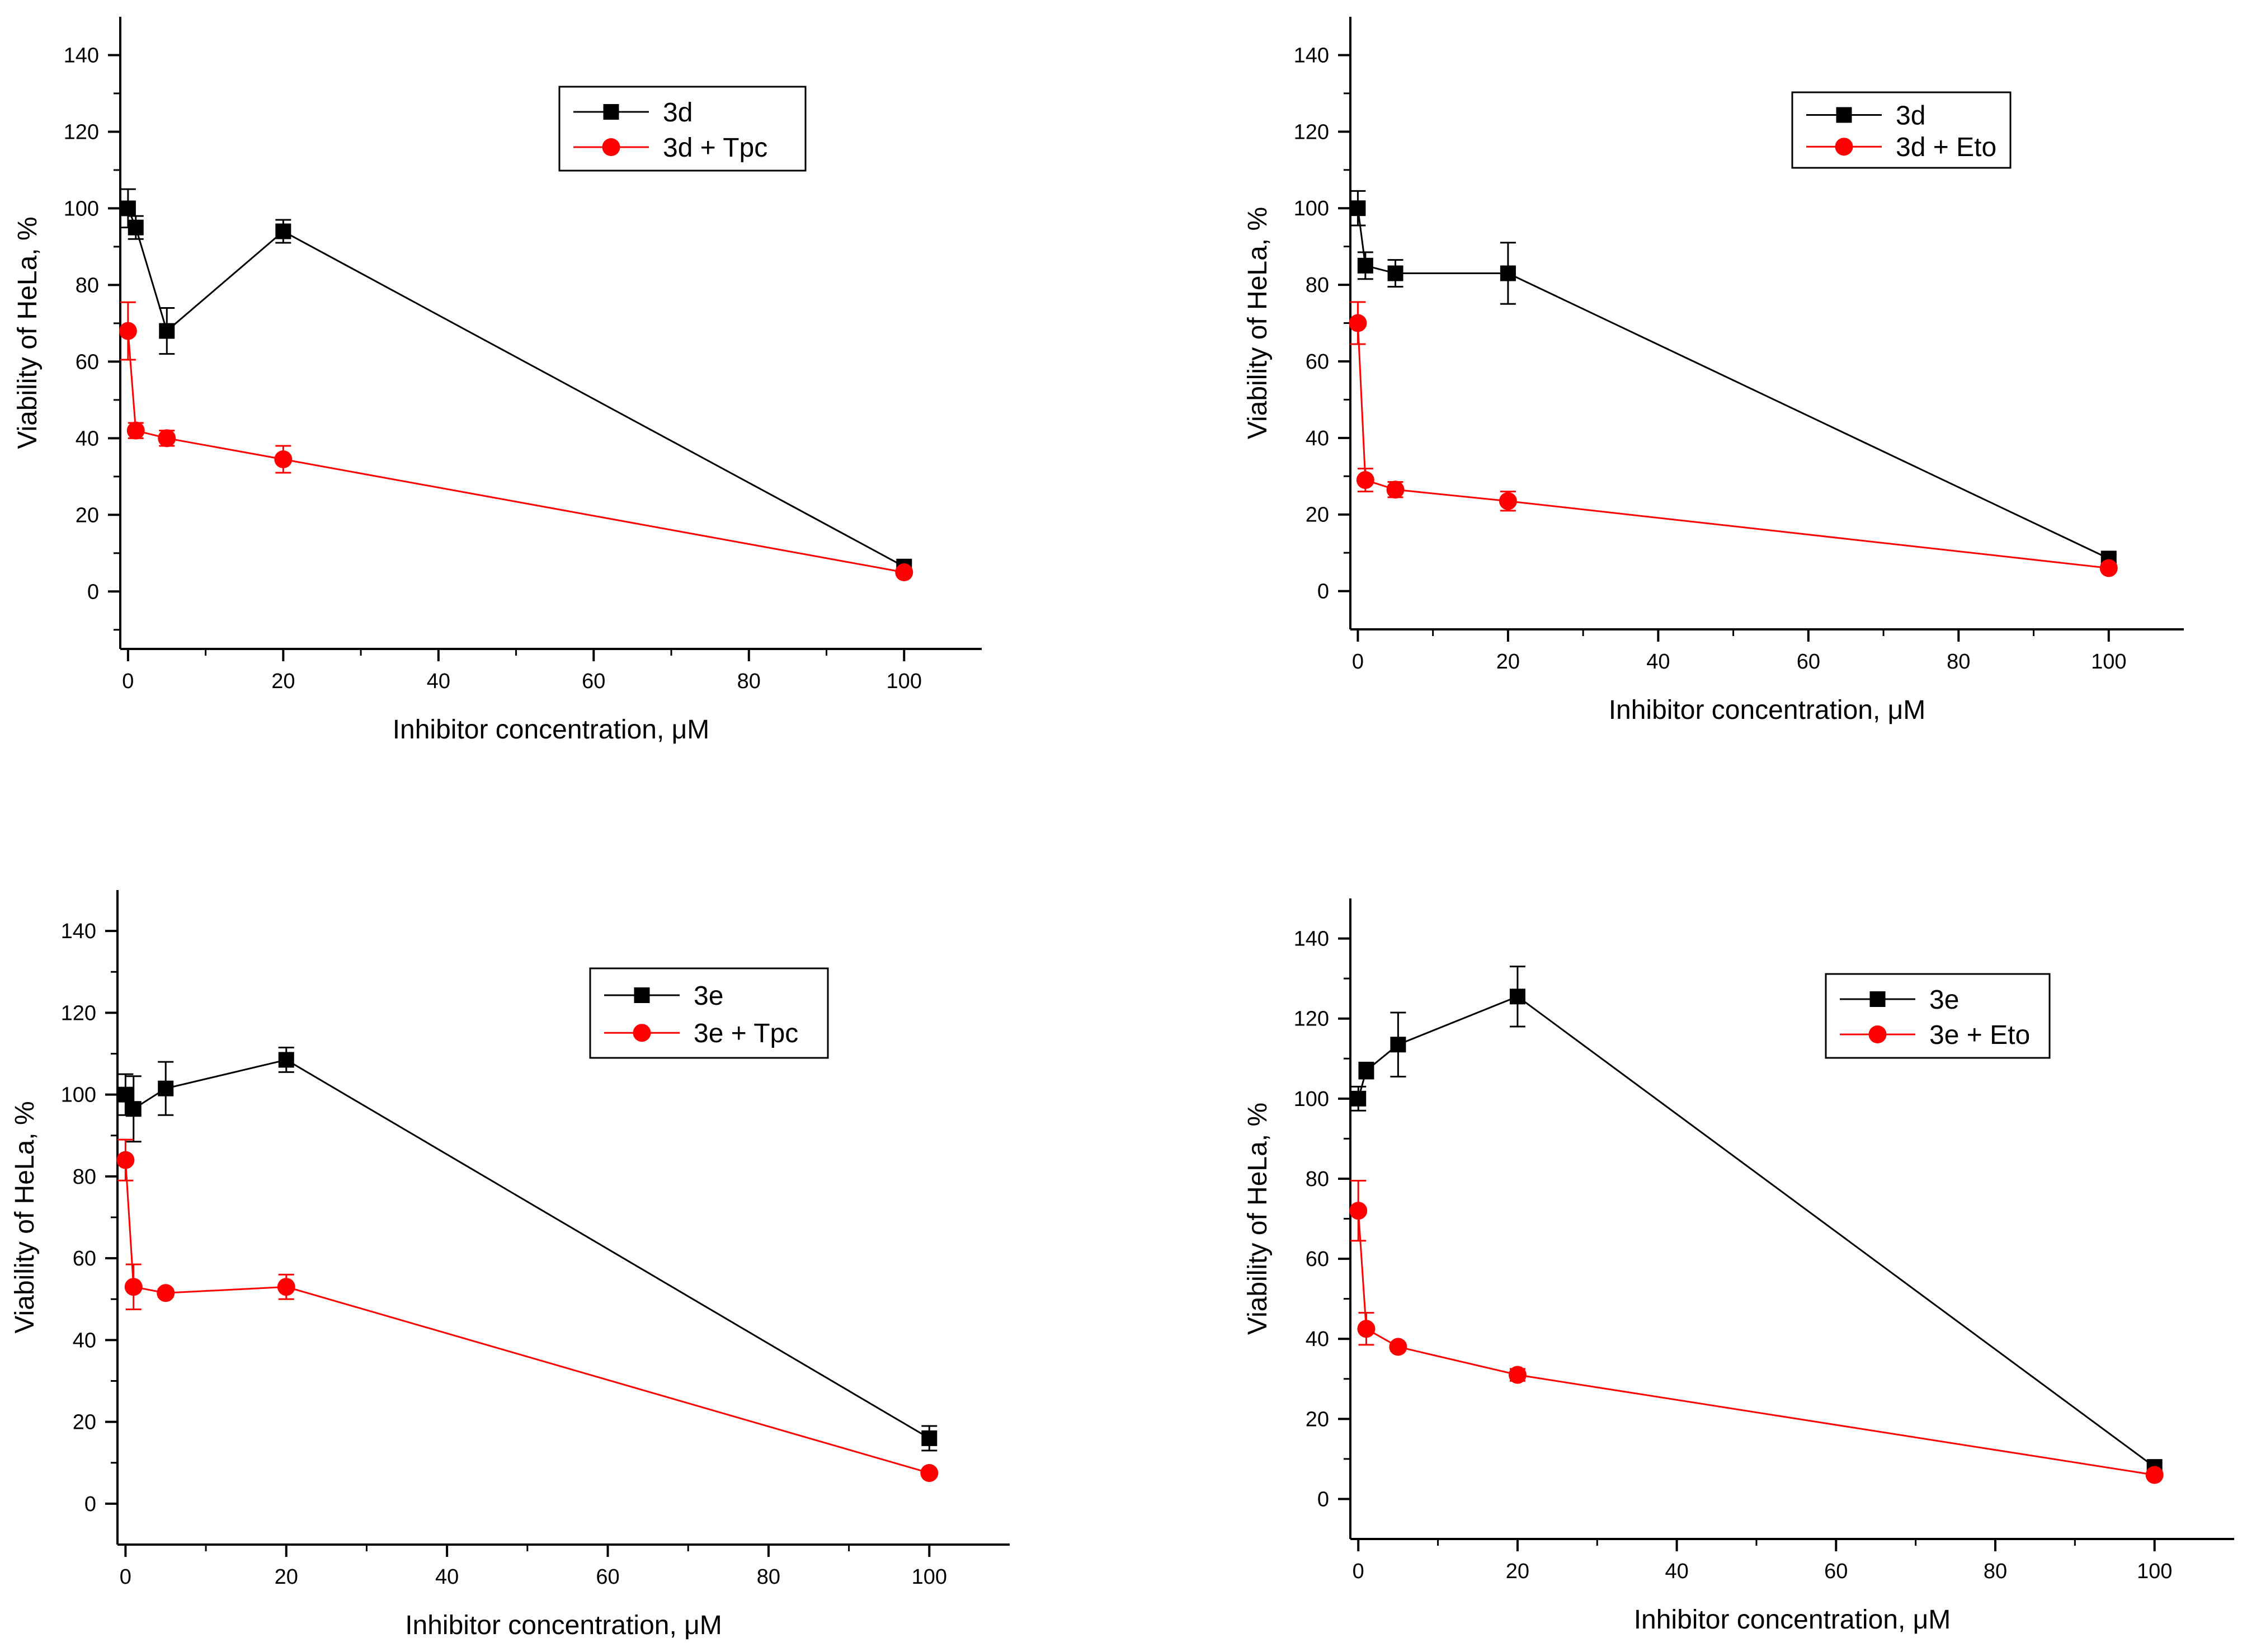 This screenshot has width=2242, height=1652. Describe the element at coordinates (1756, 1344) in the screenshot. I see `series-3e-eto-line` at that location.